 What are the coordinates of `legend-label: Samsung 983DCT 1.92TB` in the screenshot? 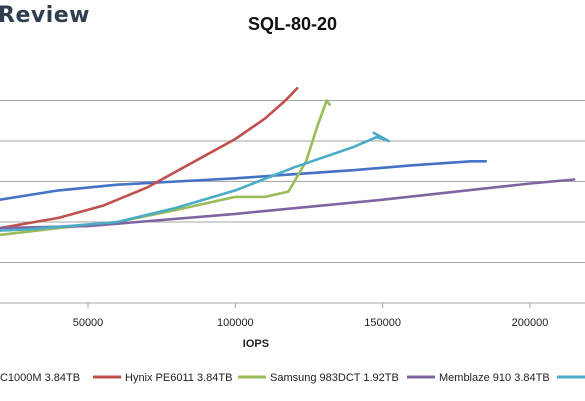 It's located at (334, 378).